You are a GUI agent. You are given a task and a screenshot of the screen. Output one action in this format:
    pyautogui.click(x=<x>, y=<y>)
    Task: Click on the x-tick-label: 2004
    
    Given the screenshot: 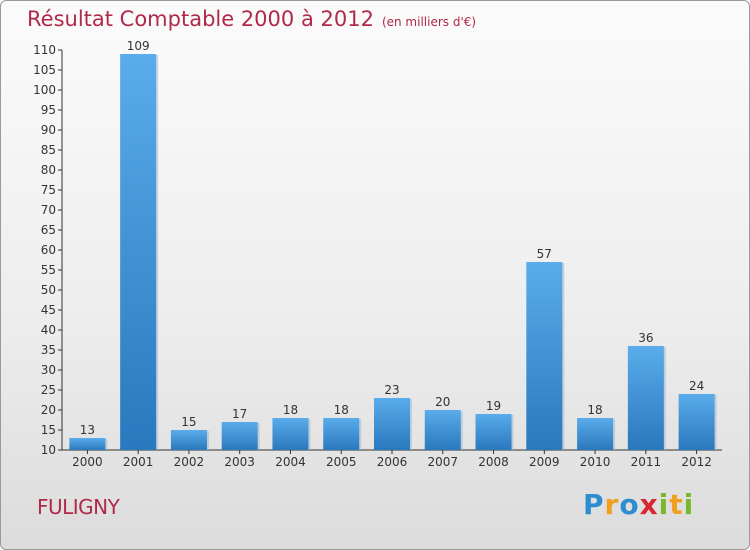 What is the action you would take?
    pyautogui.click(x=290, y=462)
    